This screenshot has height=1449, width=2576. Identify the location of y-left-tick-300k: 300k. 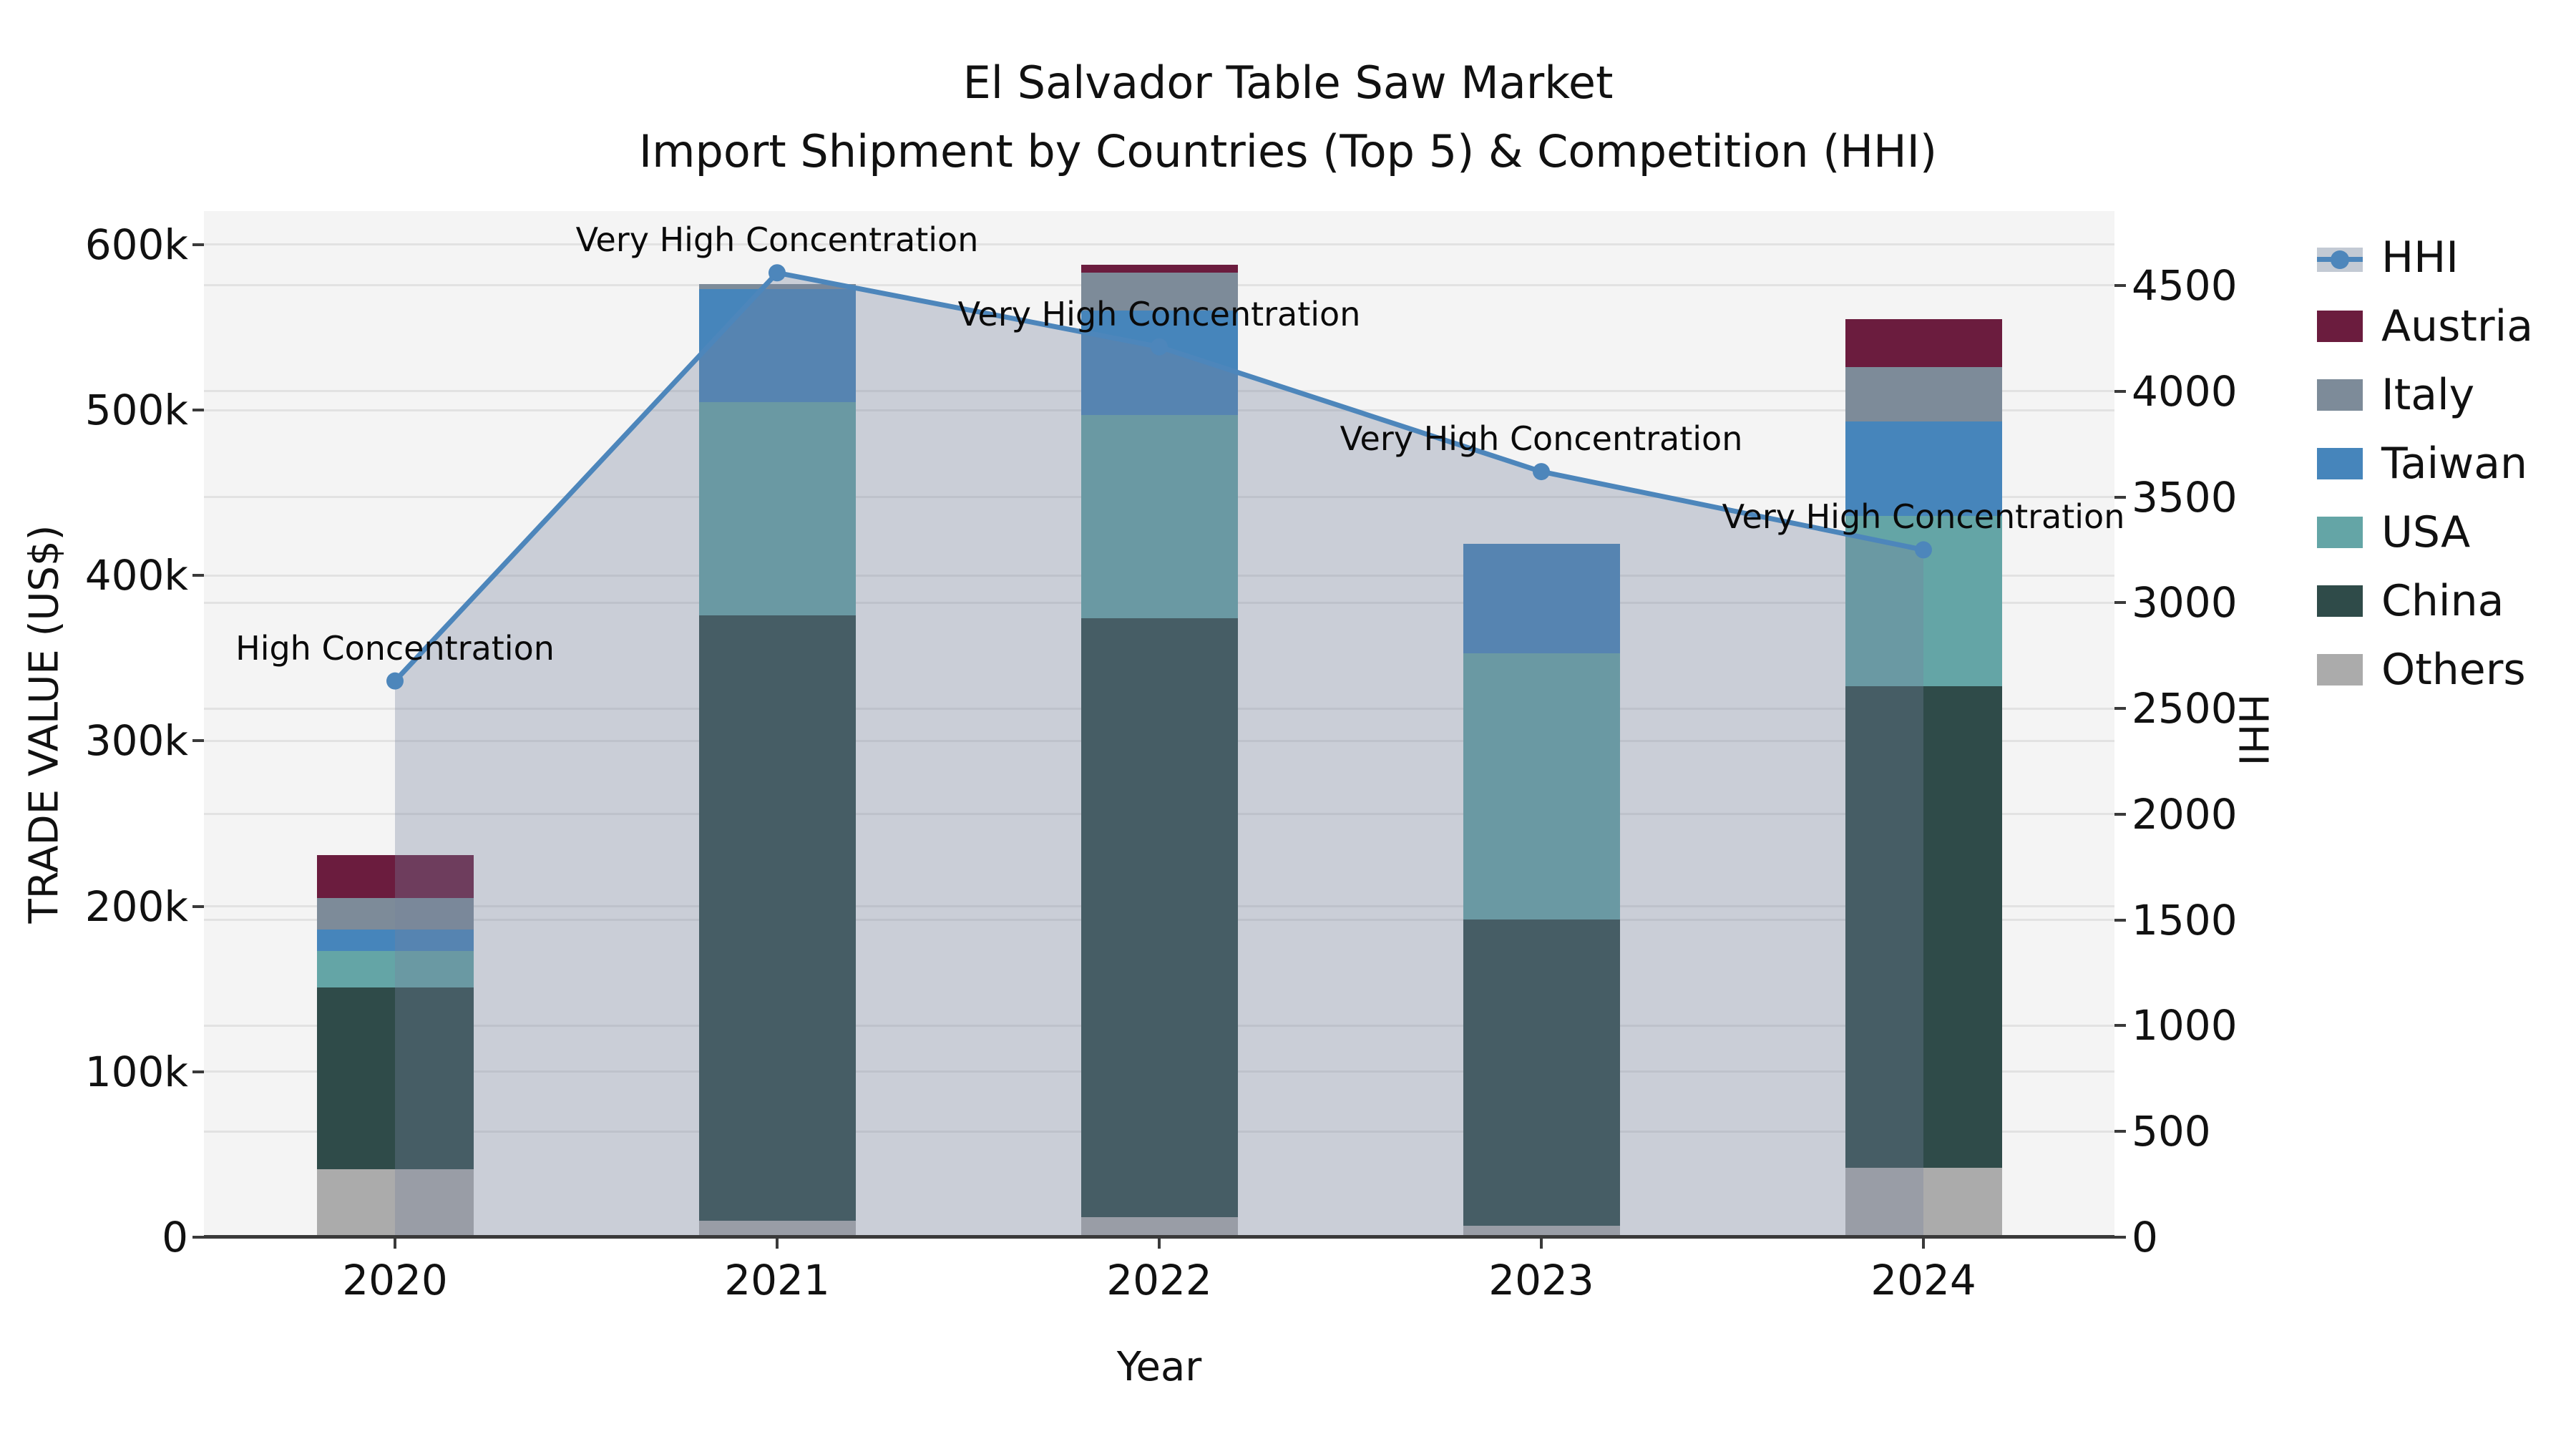
(136, 741).